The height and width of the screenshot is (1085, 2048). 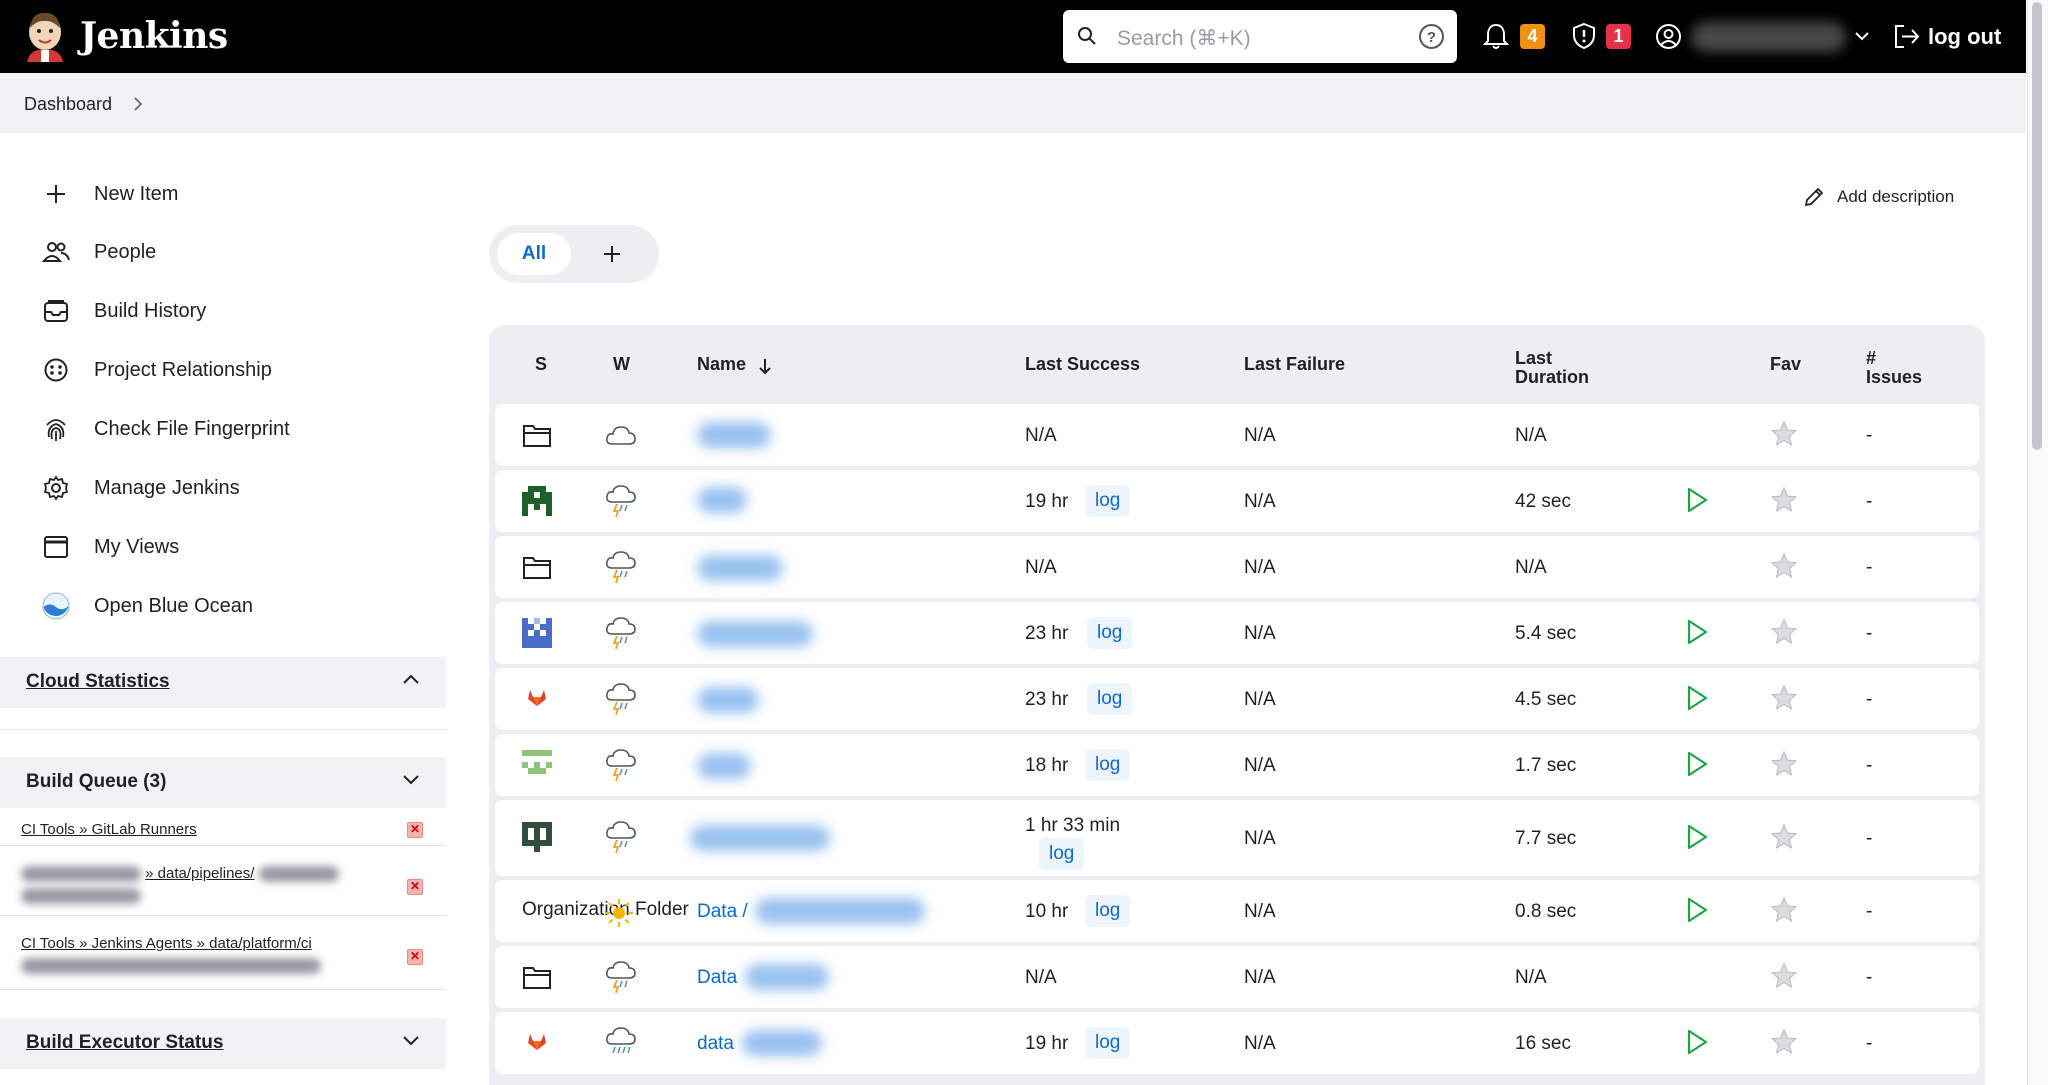 What do you see at coordinates (98, 252) in the screenshot?
I see `sidebar-item-people: People` at bounding box center [98, 252].